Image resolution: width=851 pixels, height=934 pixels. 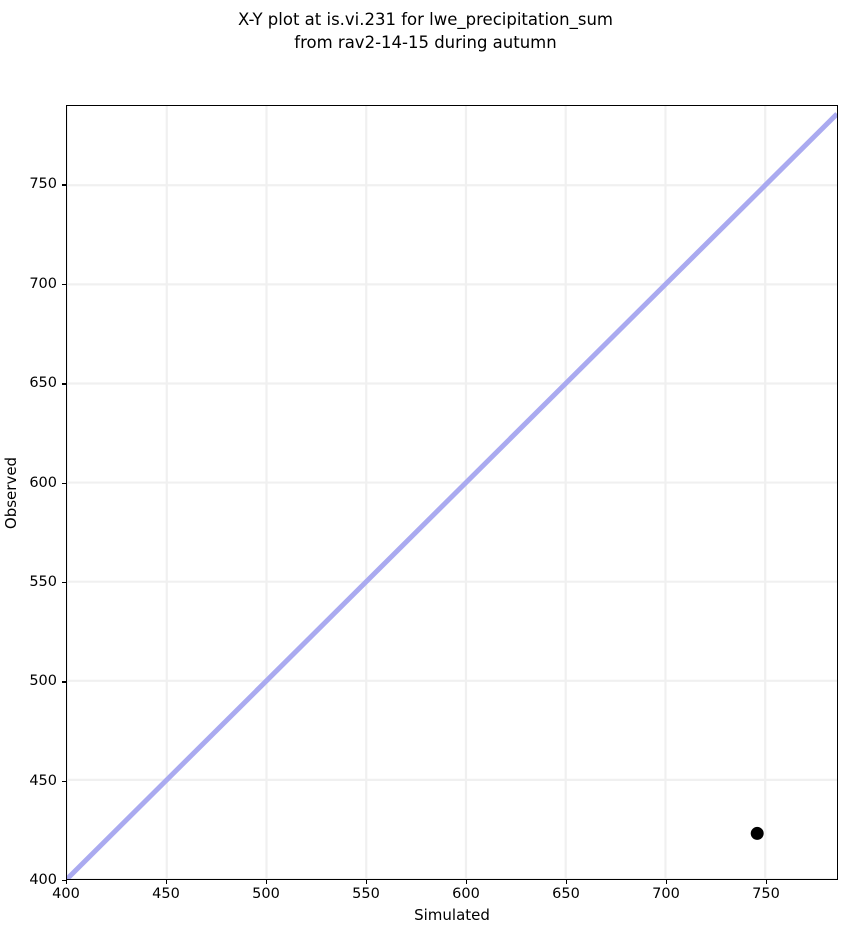 I want to click on x-axis-tick-label: 450, so click(x=166, y=894).